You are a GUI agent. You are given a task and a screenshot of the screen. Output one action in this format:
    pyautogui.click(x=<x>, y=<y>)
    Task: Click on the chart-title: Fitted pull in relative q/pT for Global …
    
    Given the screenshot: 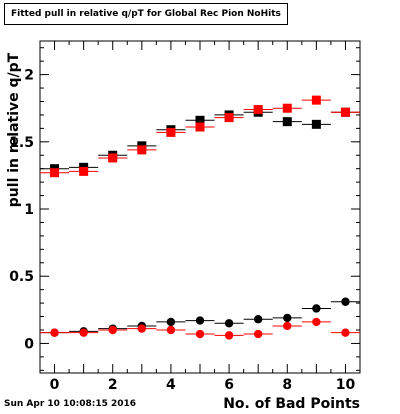 What is the action you would take?
    pyautogui.click(x=146, y=14)
    